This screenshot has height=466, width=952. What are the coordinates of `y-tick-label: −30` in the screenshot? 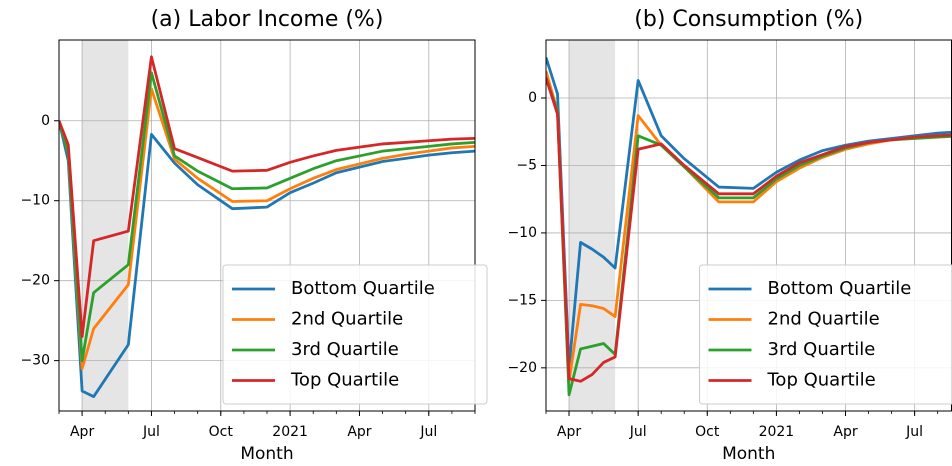 It's located at (35, 361).